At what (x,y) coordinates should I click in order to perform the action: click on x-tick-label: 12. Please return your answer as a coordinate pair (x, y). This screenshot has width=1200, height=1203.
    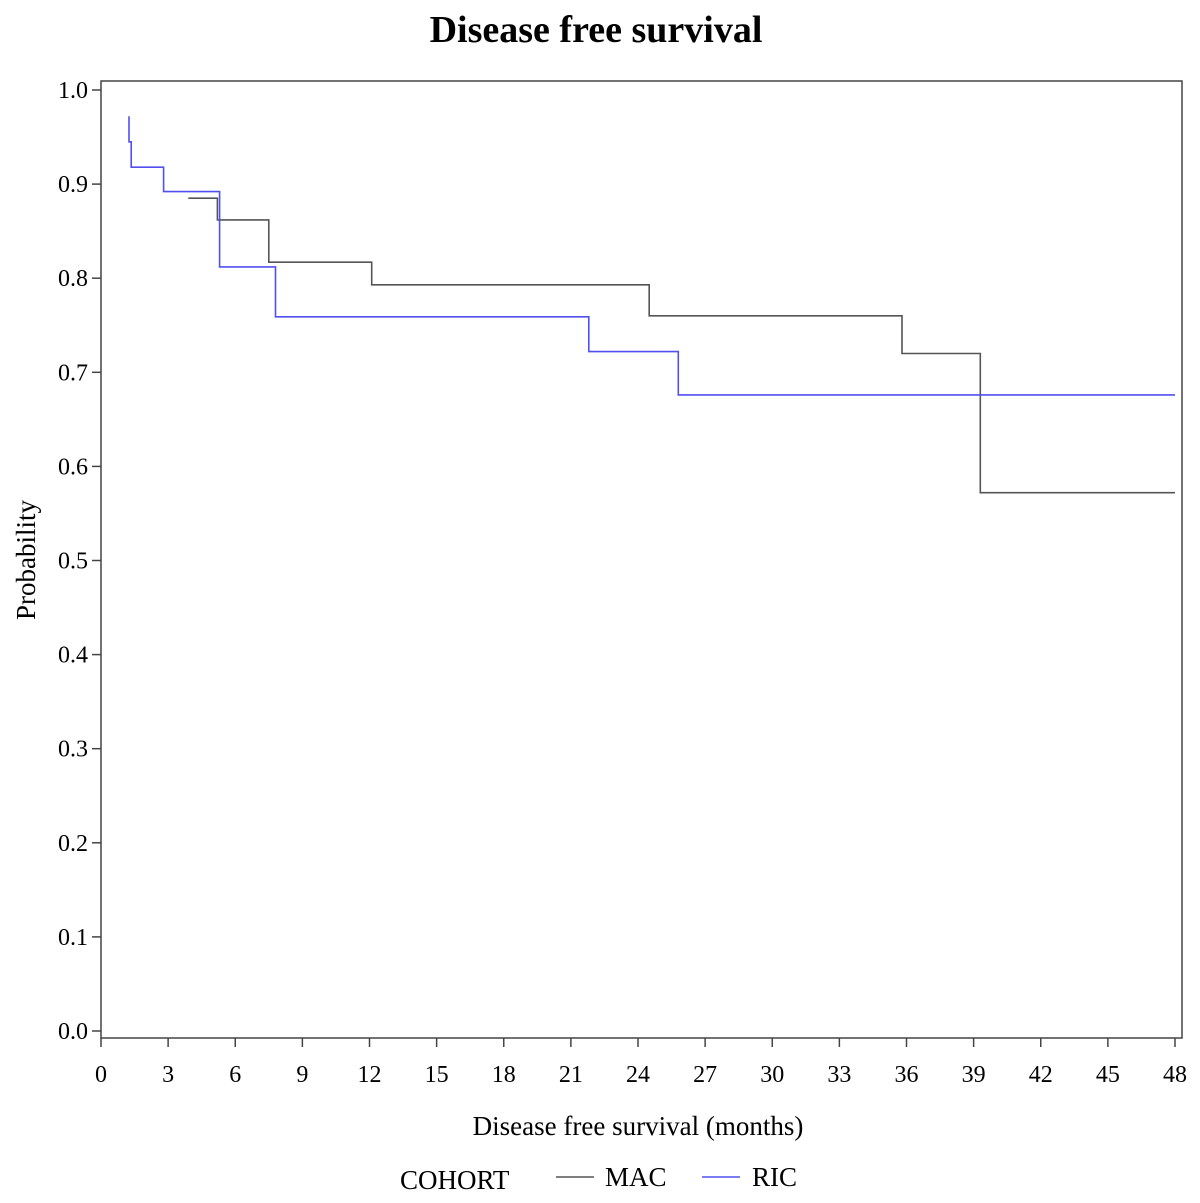
    Looking at the image, I should click on (370, 1075).